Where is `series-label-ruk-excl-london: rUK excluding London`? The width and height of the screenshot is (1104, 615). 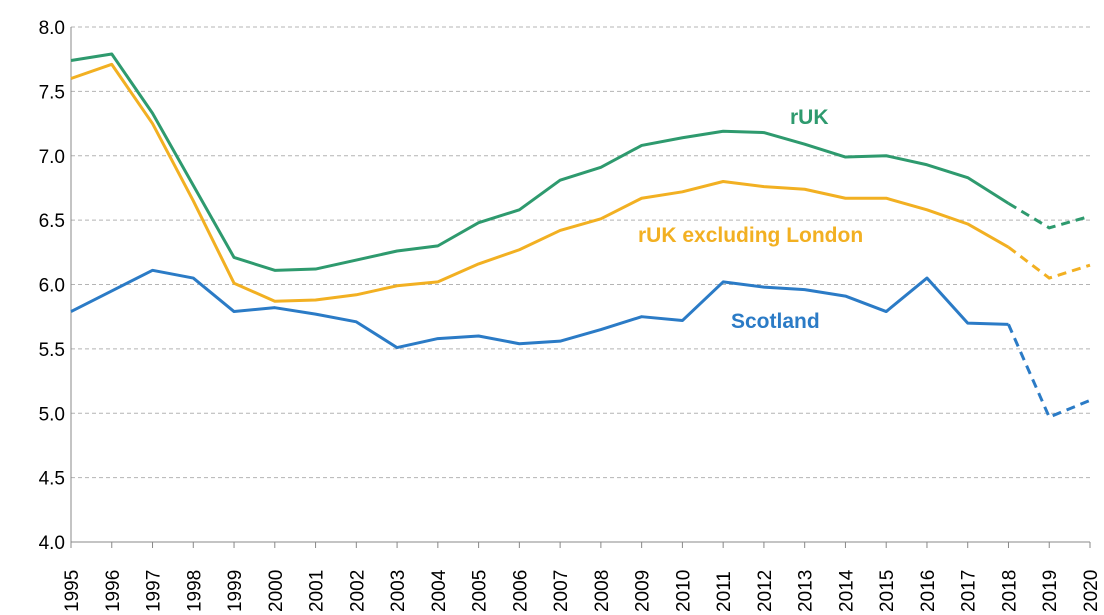 series-label-ruk-excl-london: rUK excluding London is located at coordinates (750, 235).